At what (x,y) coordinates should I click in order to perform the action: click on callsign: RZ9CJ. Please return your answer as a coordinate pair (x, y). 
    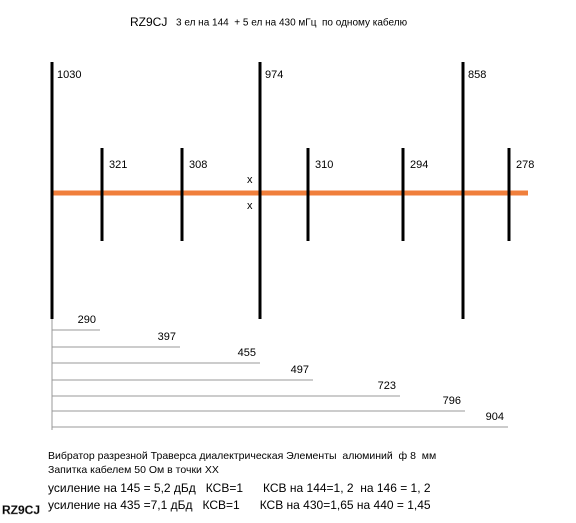
    Looking at the image, I should click on (148, 22).